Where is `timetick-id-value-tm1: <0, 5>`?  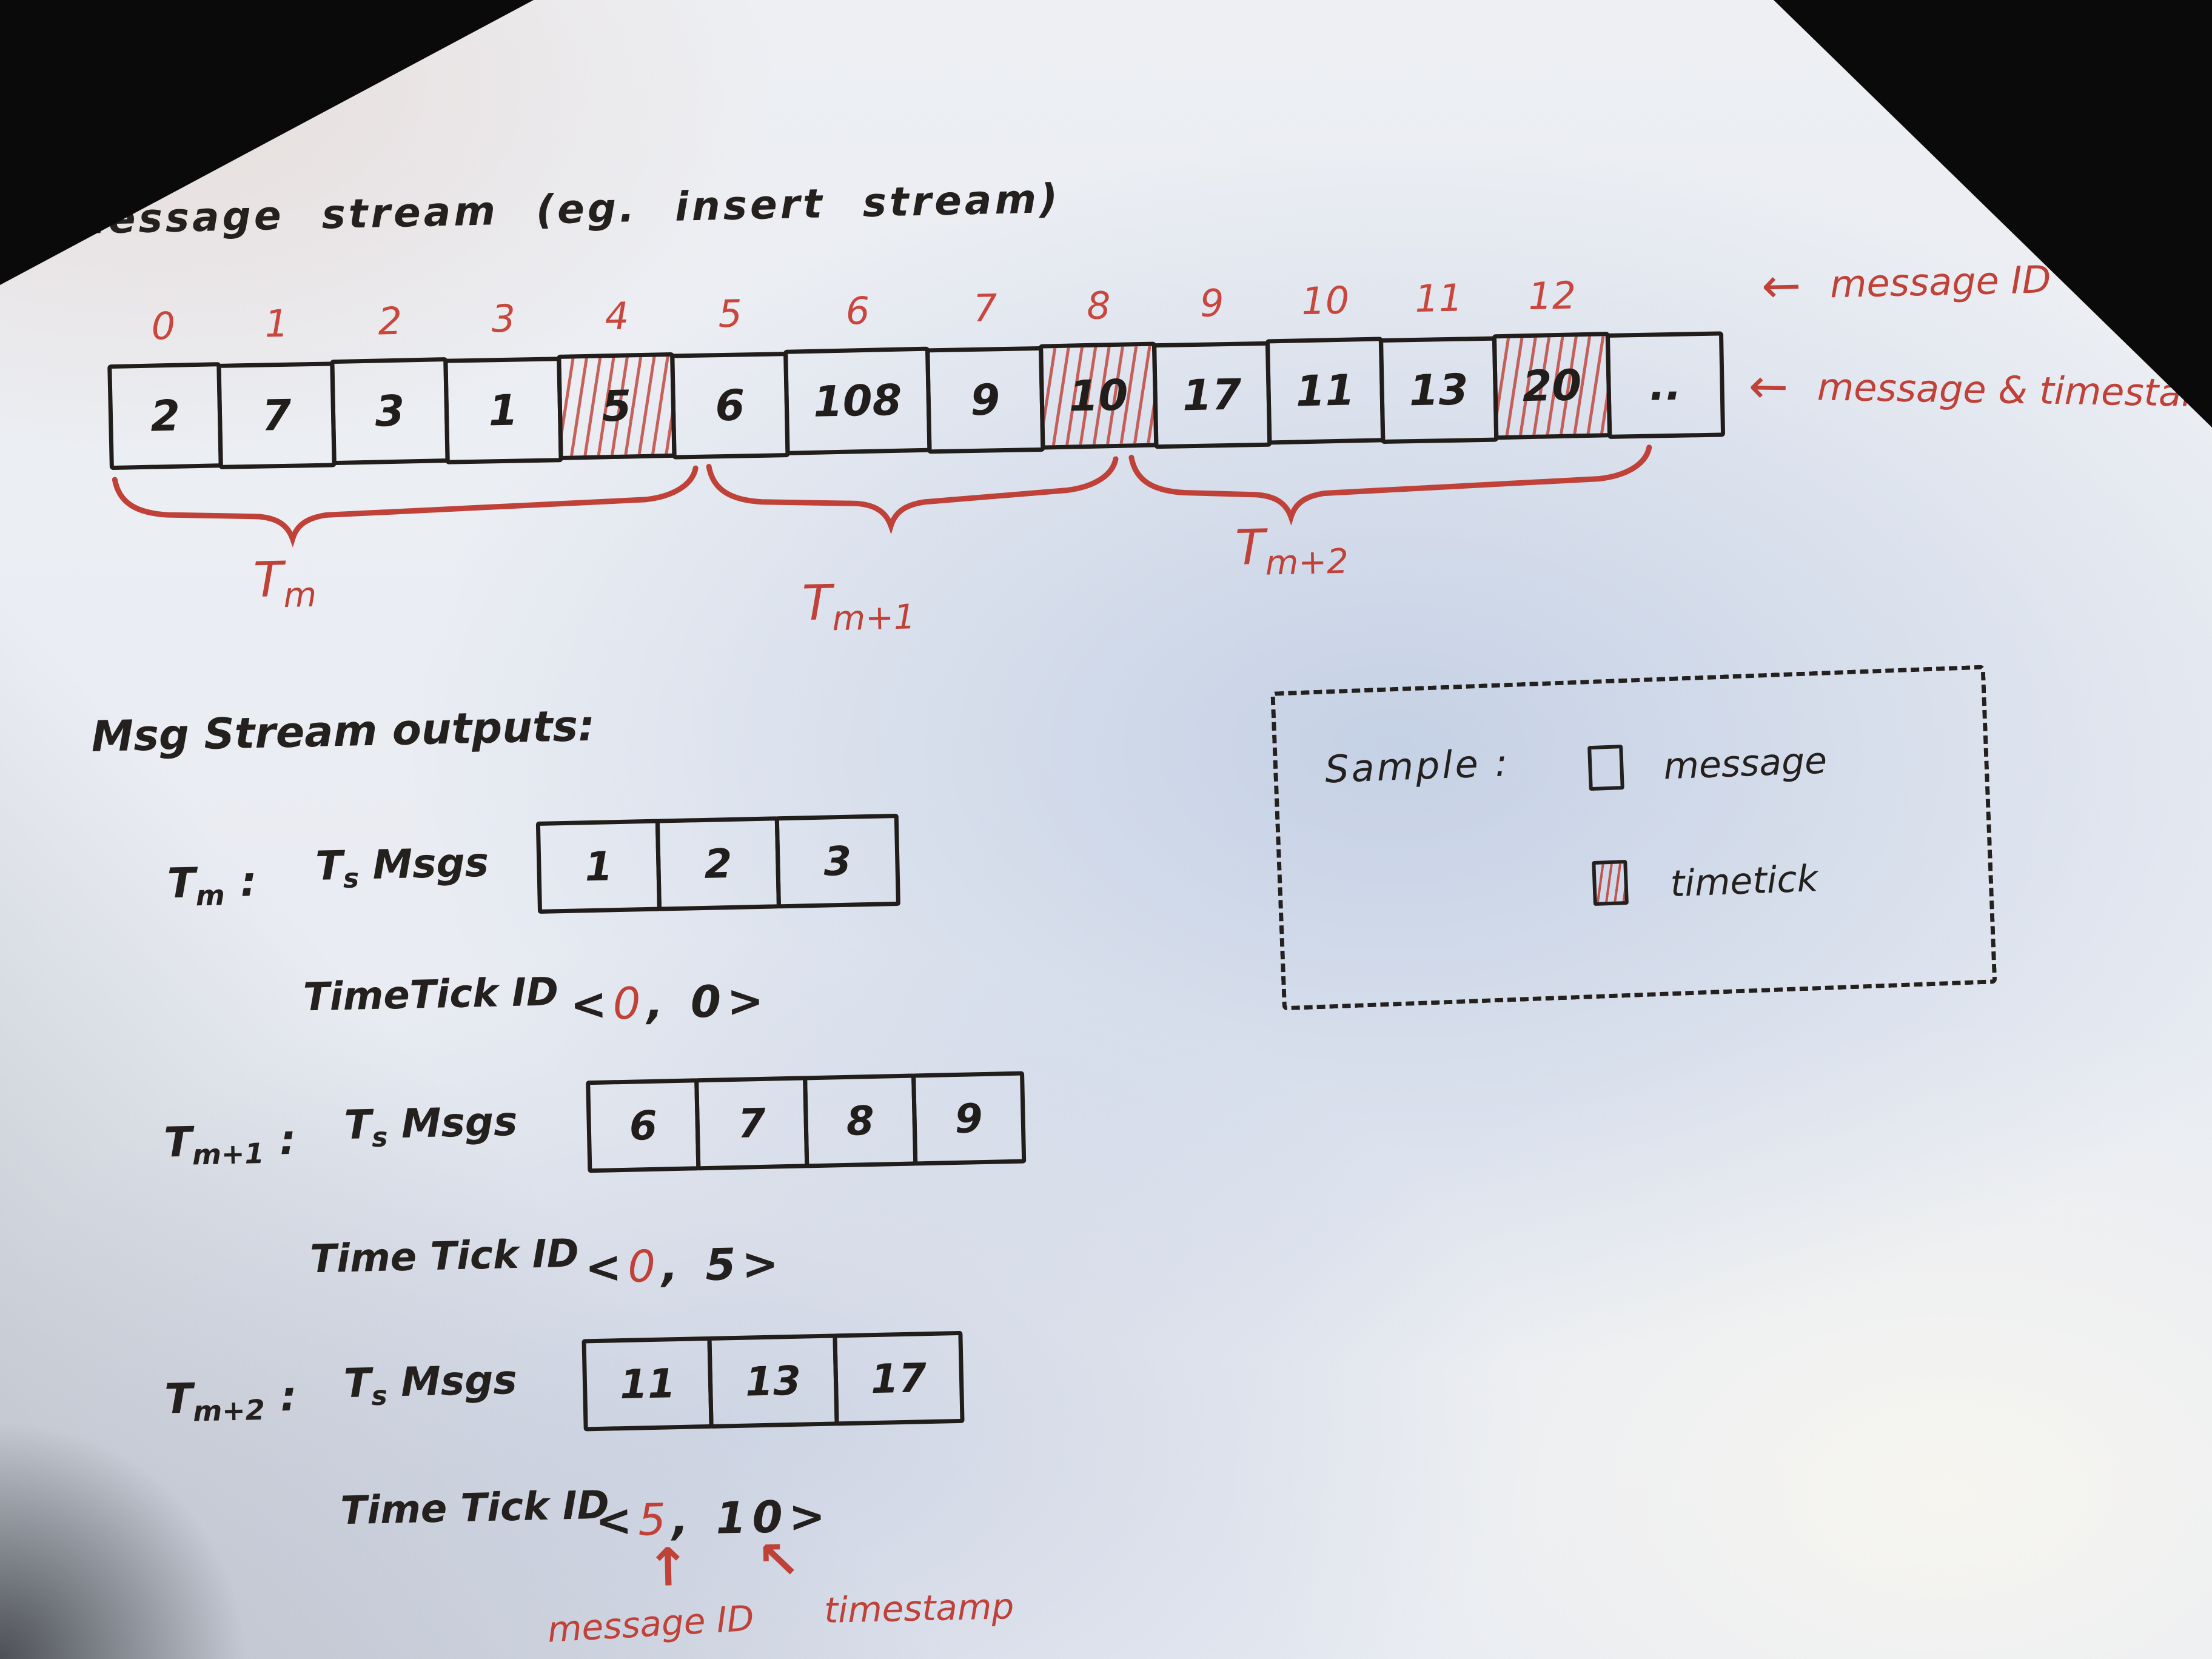 timetick-id-value-tm1: <0, 5> is located at coordinates (684, 1265).